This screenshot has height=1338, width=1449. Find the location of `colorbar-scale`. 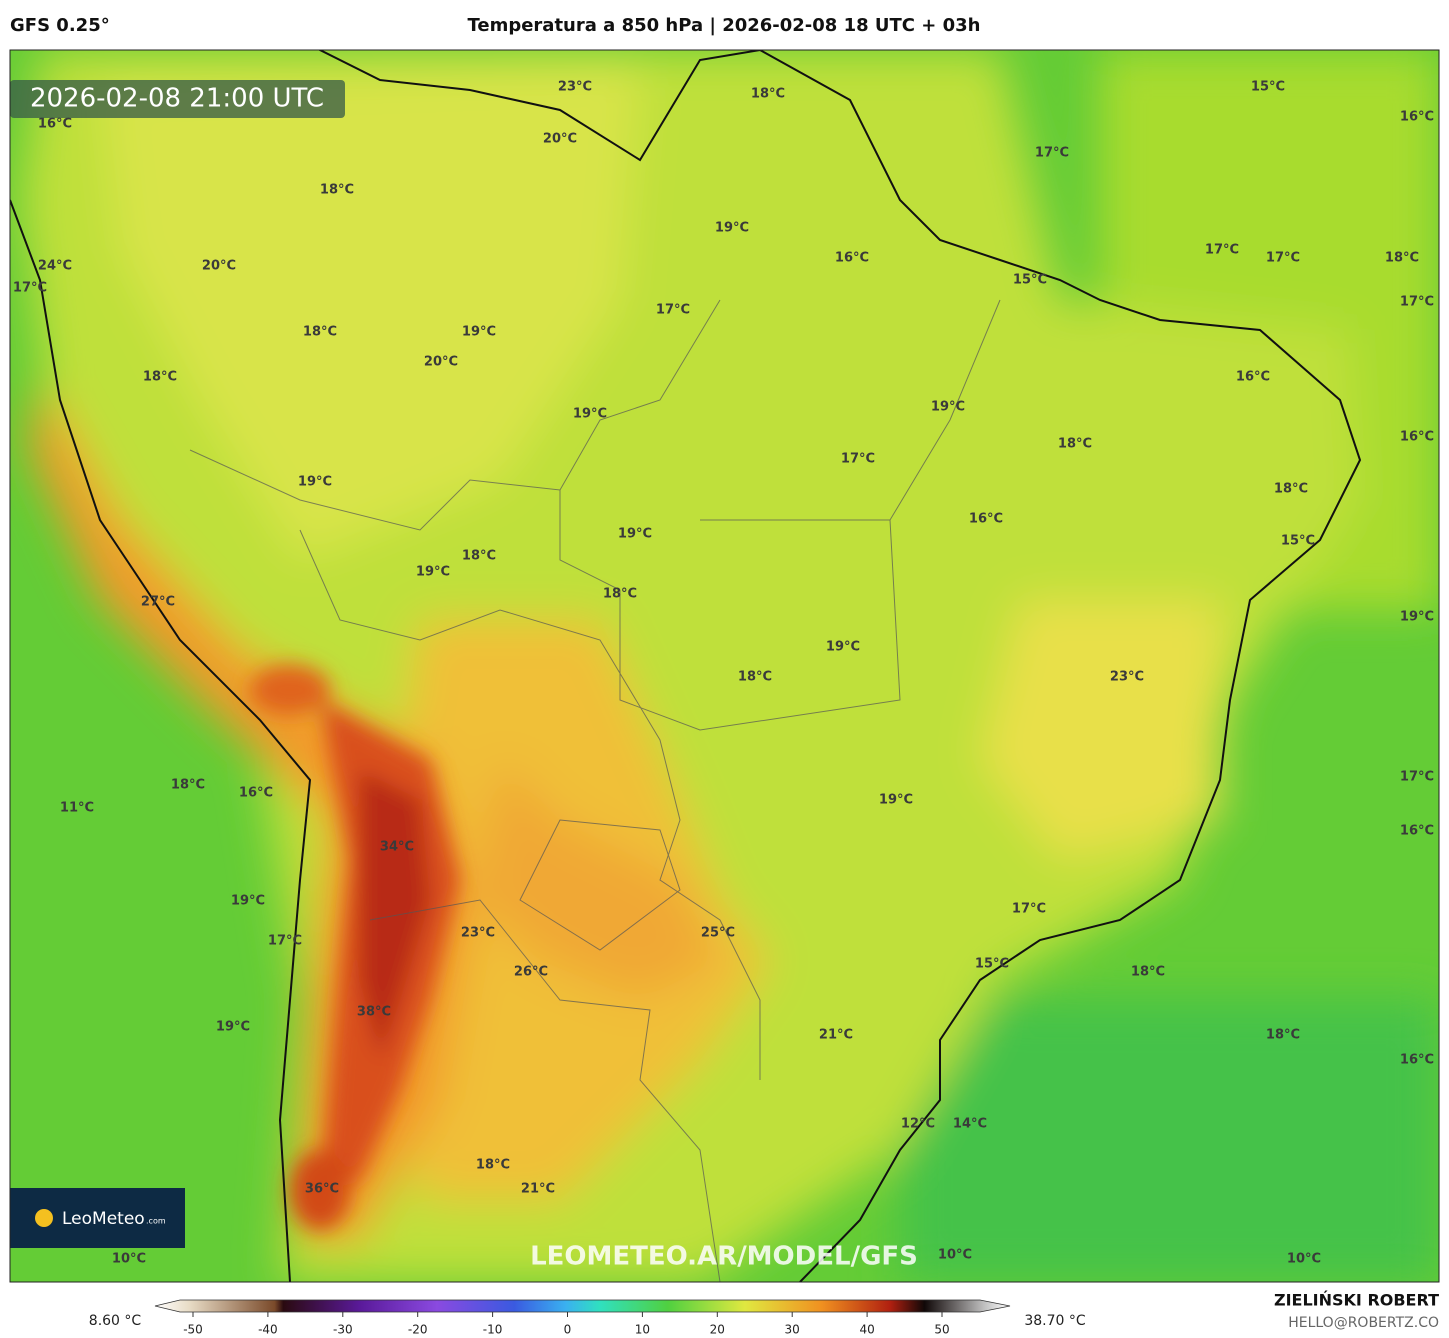

colorbar-scale is located at coordinates (582, 1306).